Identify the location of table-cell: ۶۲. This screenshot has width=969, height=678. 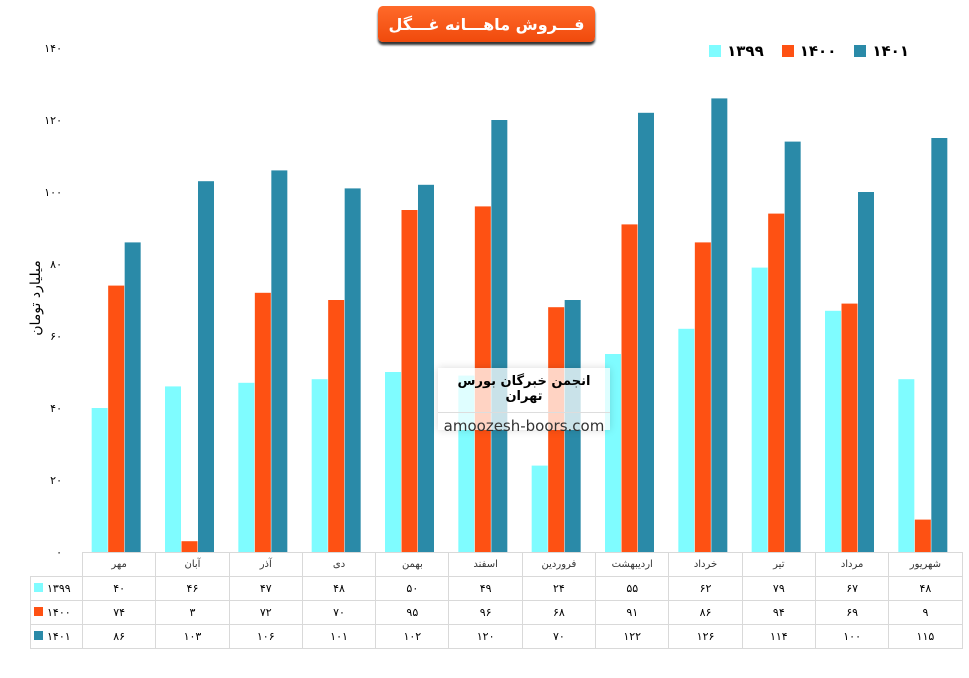
(705, 588).